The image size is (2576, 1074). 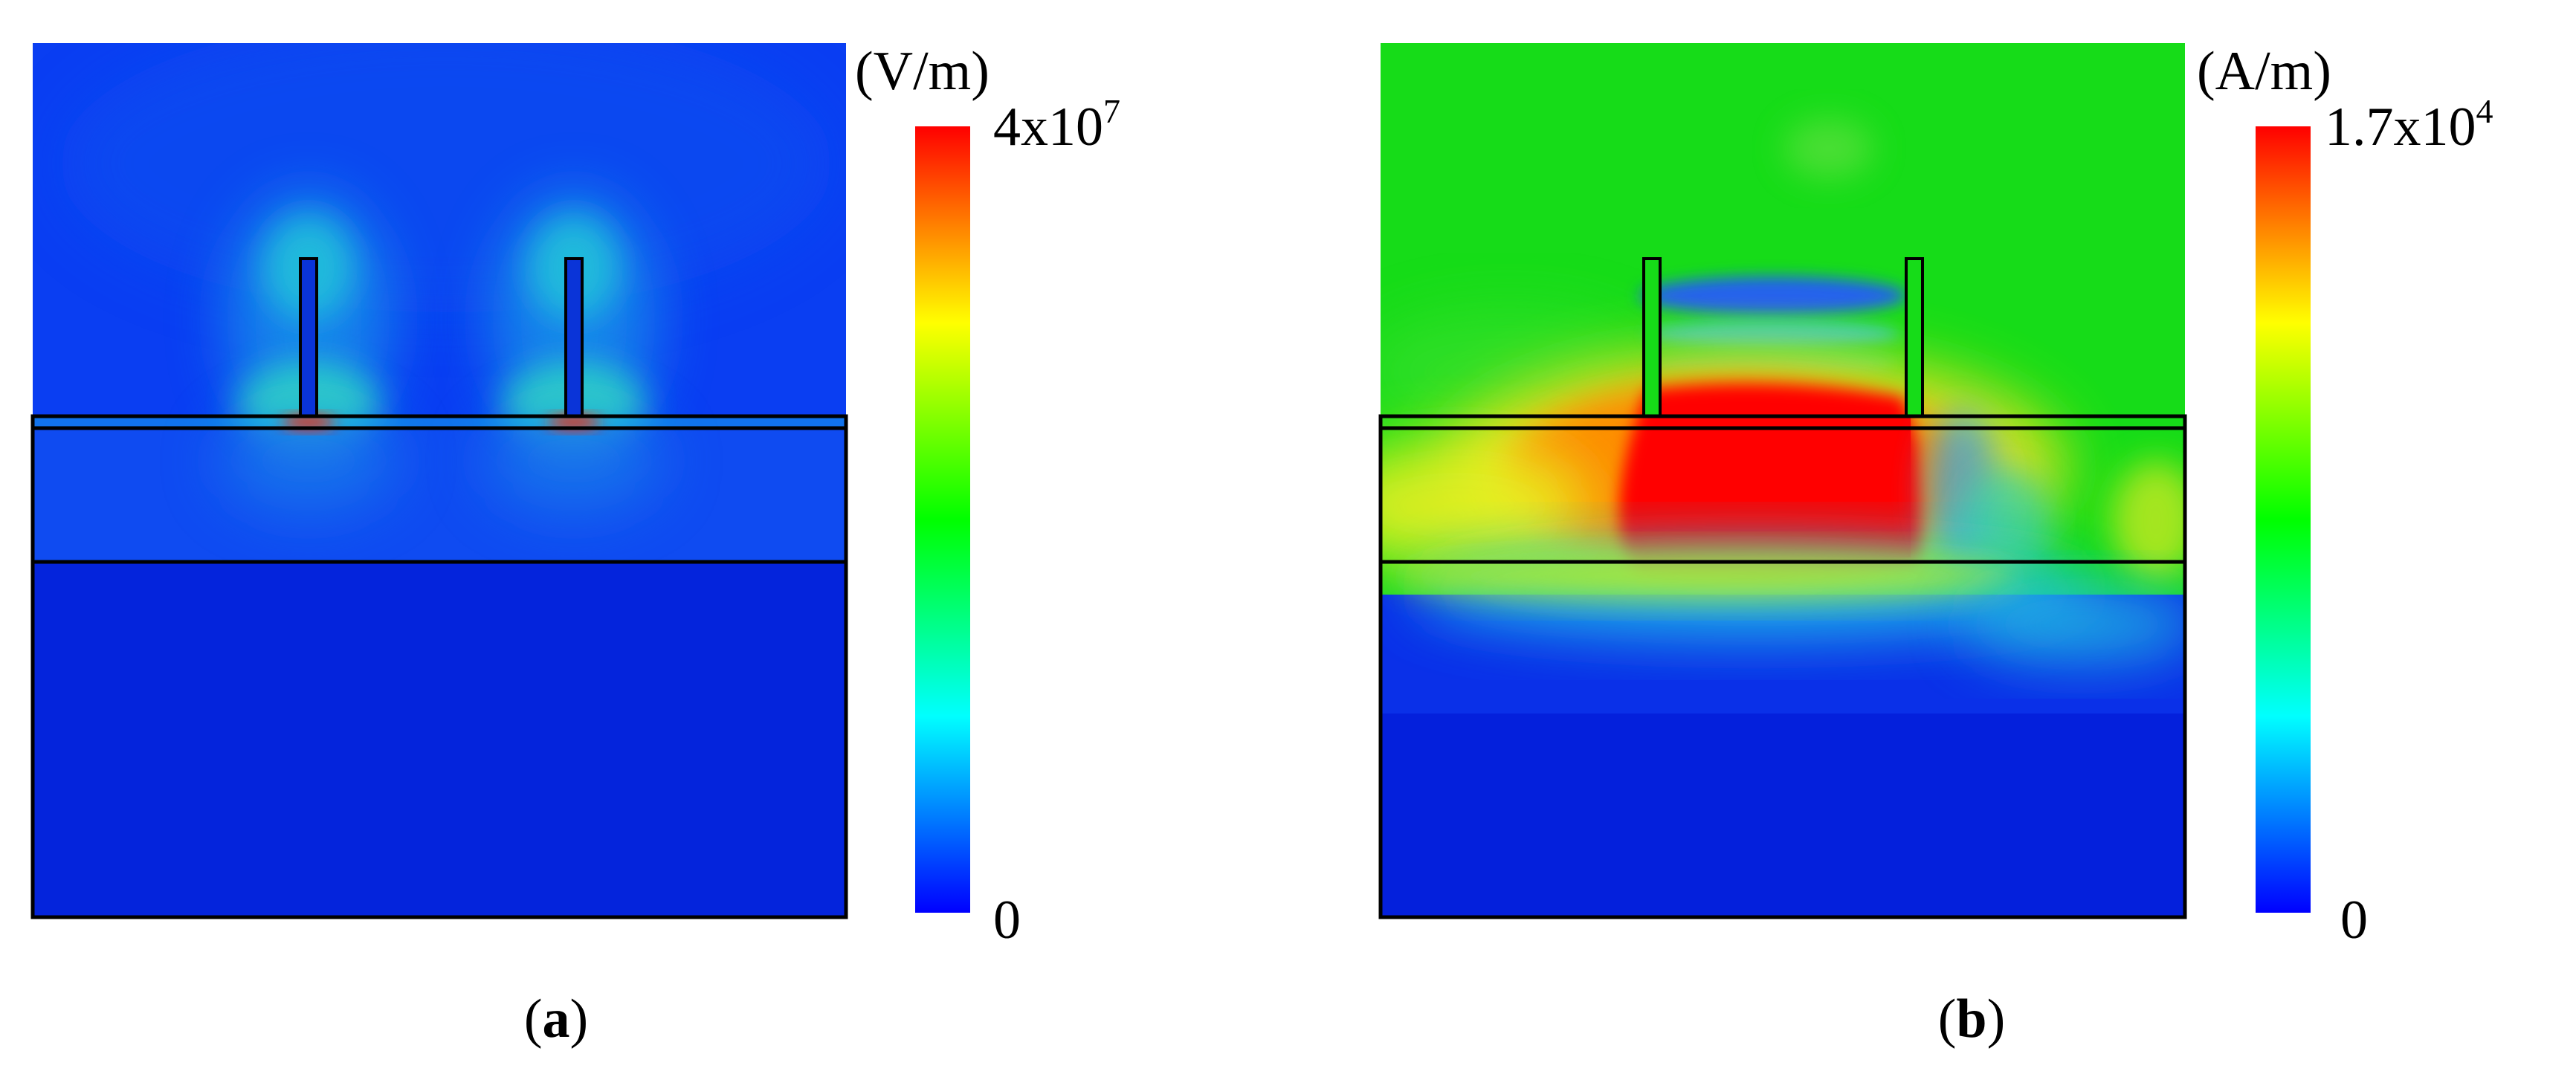 I want to click on colorbar-unit-label: (A/m), so click(x=2264, y=71).